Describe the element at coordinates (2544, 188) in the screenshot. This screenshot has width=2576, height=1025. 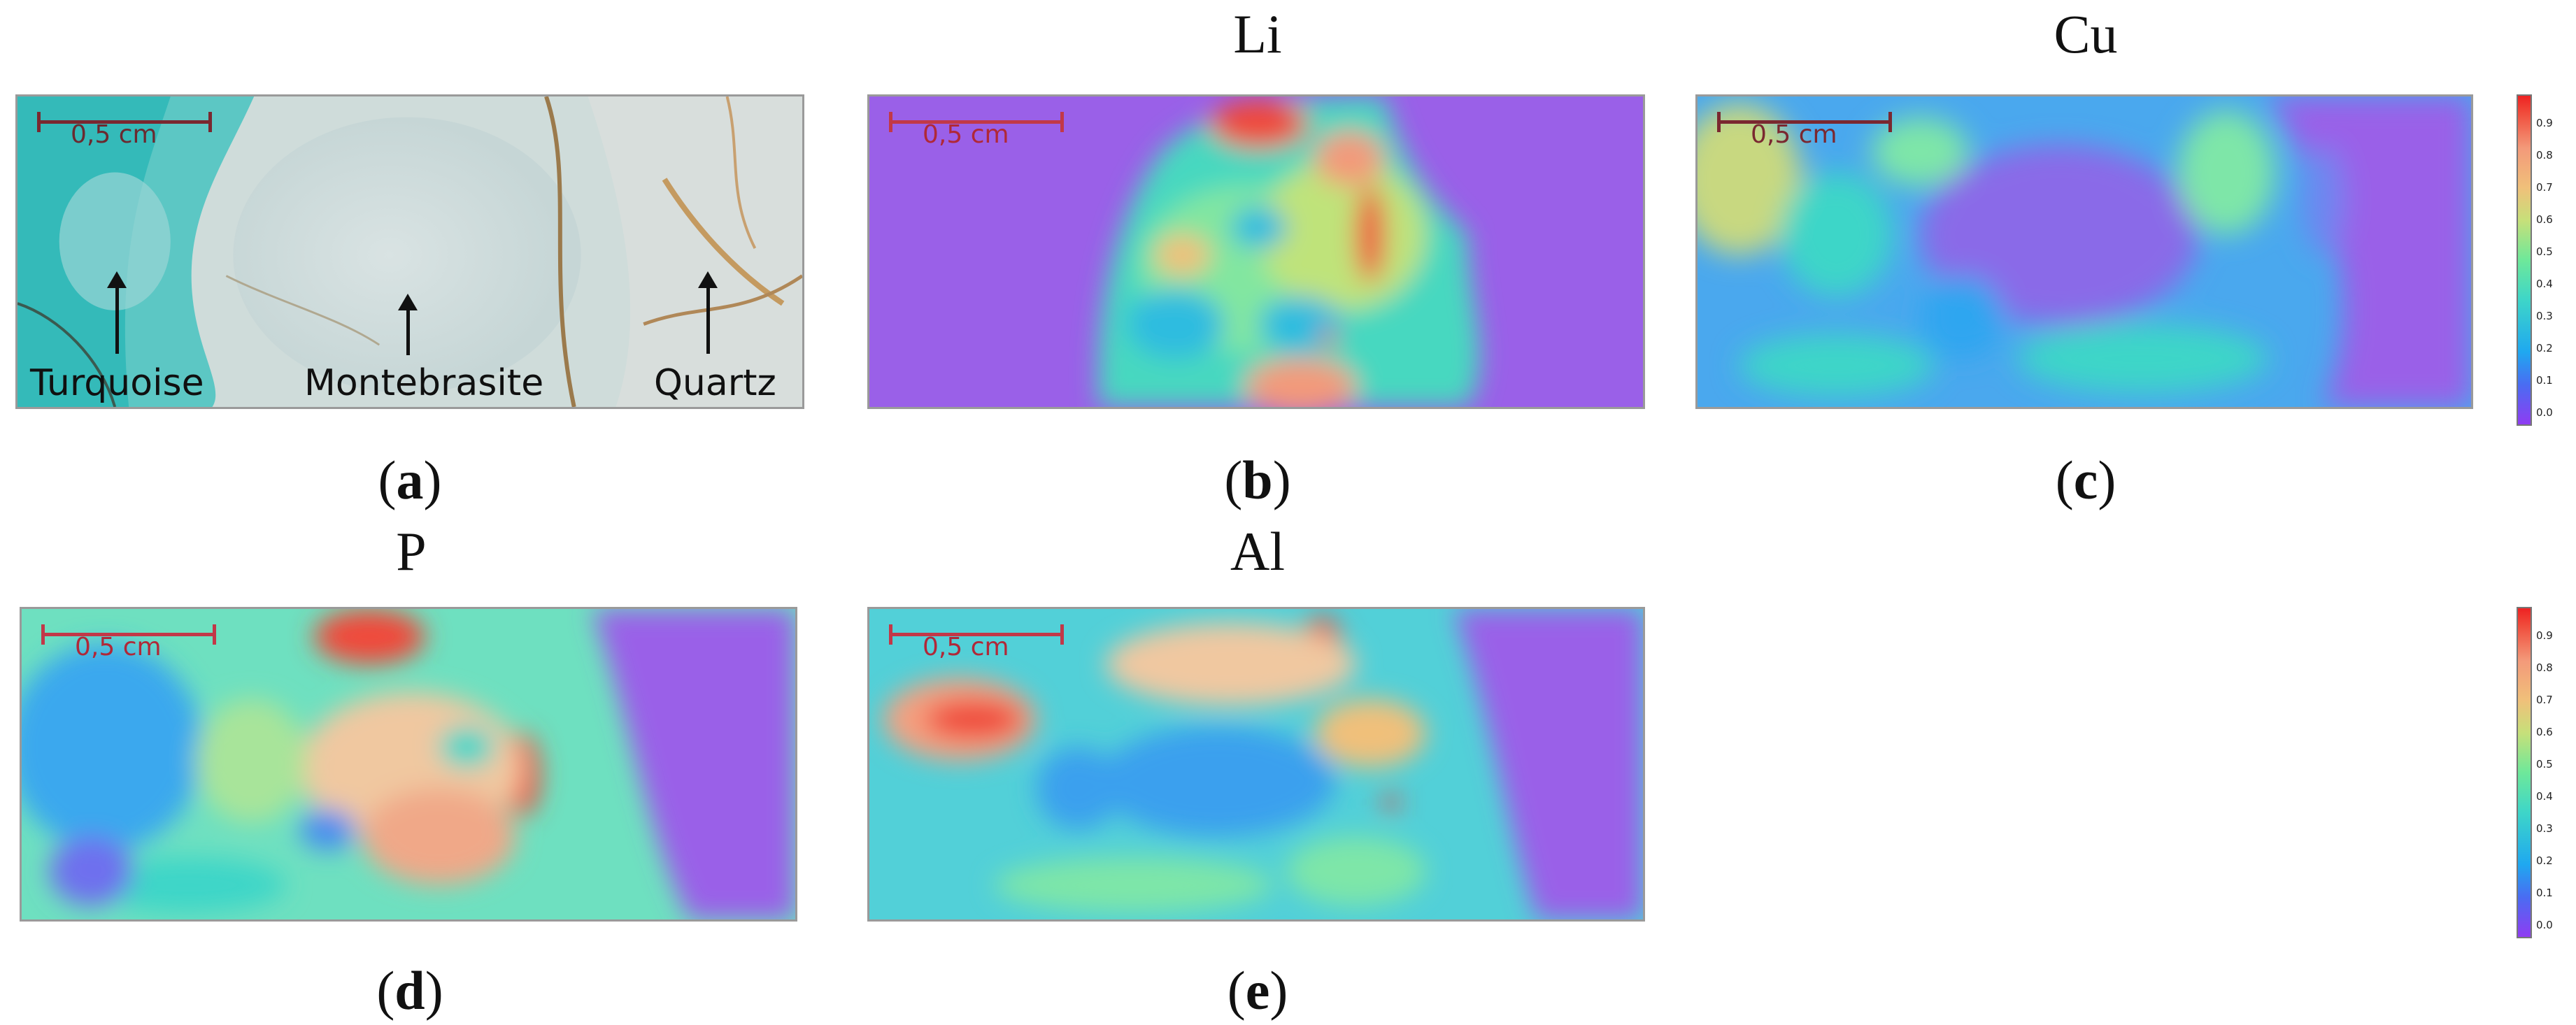
I see `cbar-top-tick-0.7: 0.7` at that location.